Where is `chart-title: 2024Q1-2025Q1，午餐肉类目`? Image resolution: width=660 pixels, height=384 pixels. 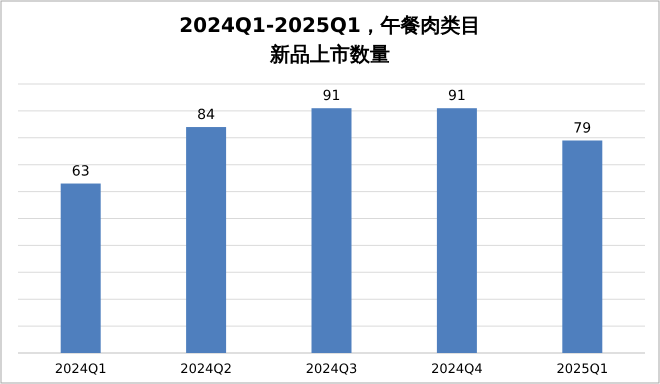
chart-title: 2024Q1-2025Q1，午餐肉类目 is located at coordinates (330, 25).